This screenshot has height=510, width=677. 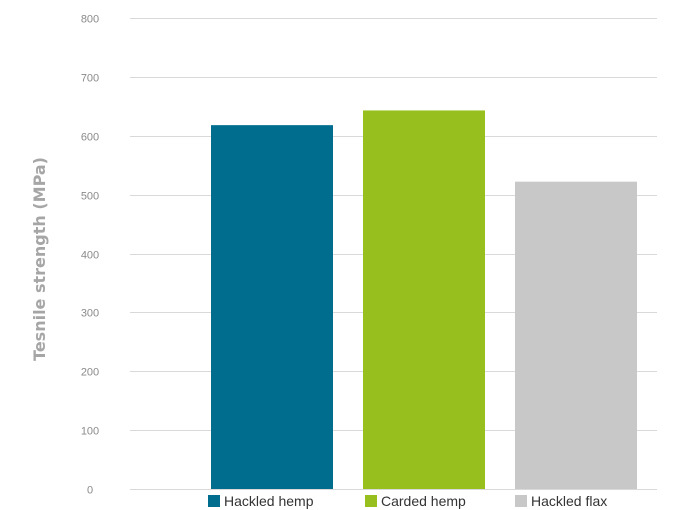 I want to click on y-tick-labels: 0 100 200 300 400 500 600 700 800, so click(x=90, y=255).